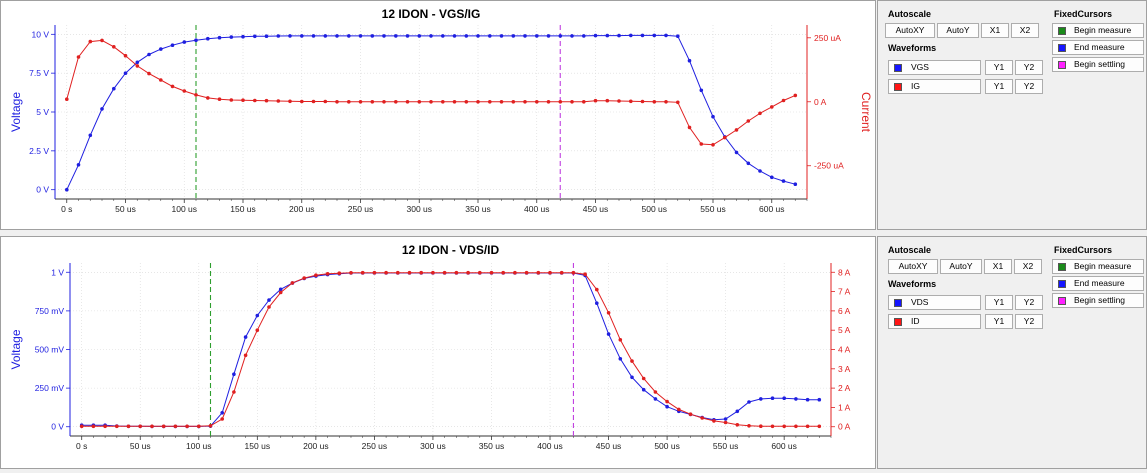 This screenshot has width=1147, height=473. I want to click on y2-tick-label: 6 A, so click(844, 311).